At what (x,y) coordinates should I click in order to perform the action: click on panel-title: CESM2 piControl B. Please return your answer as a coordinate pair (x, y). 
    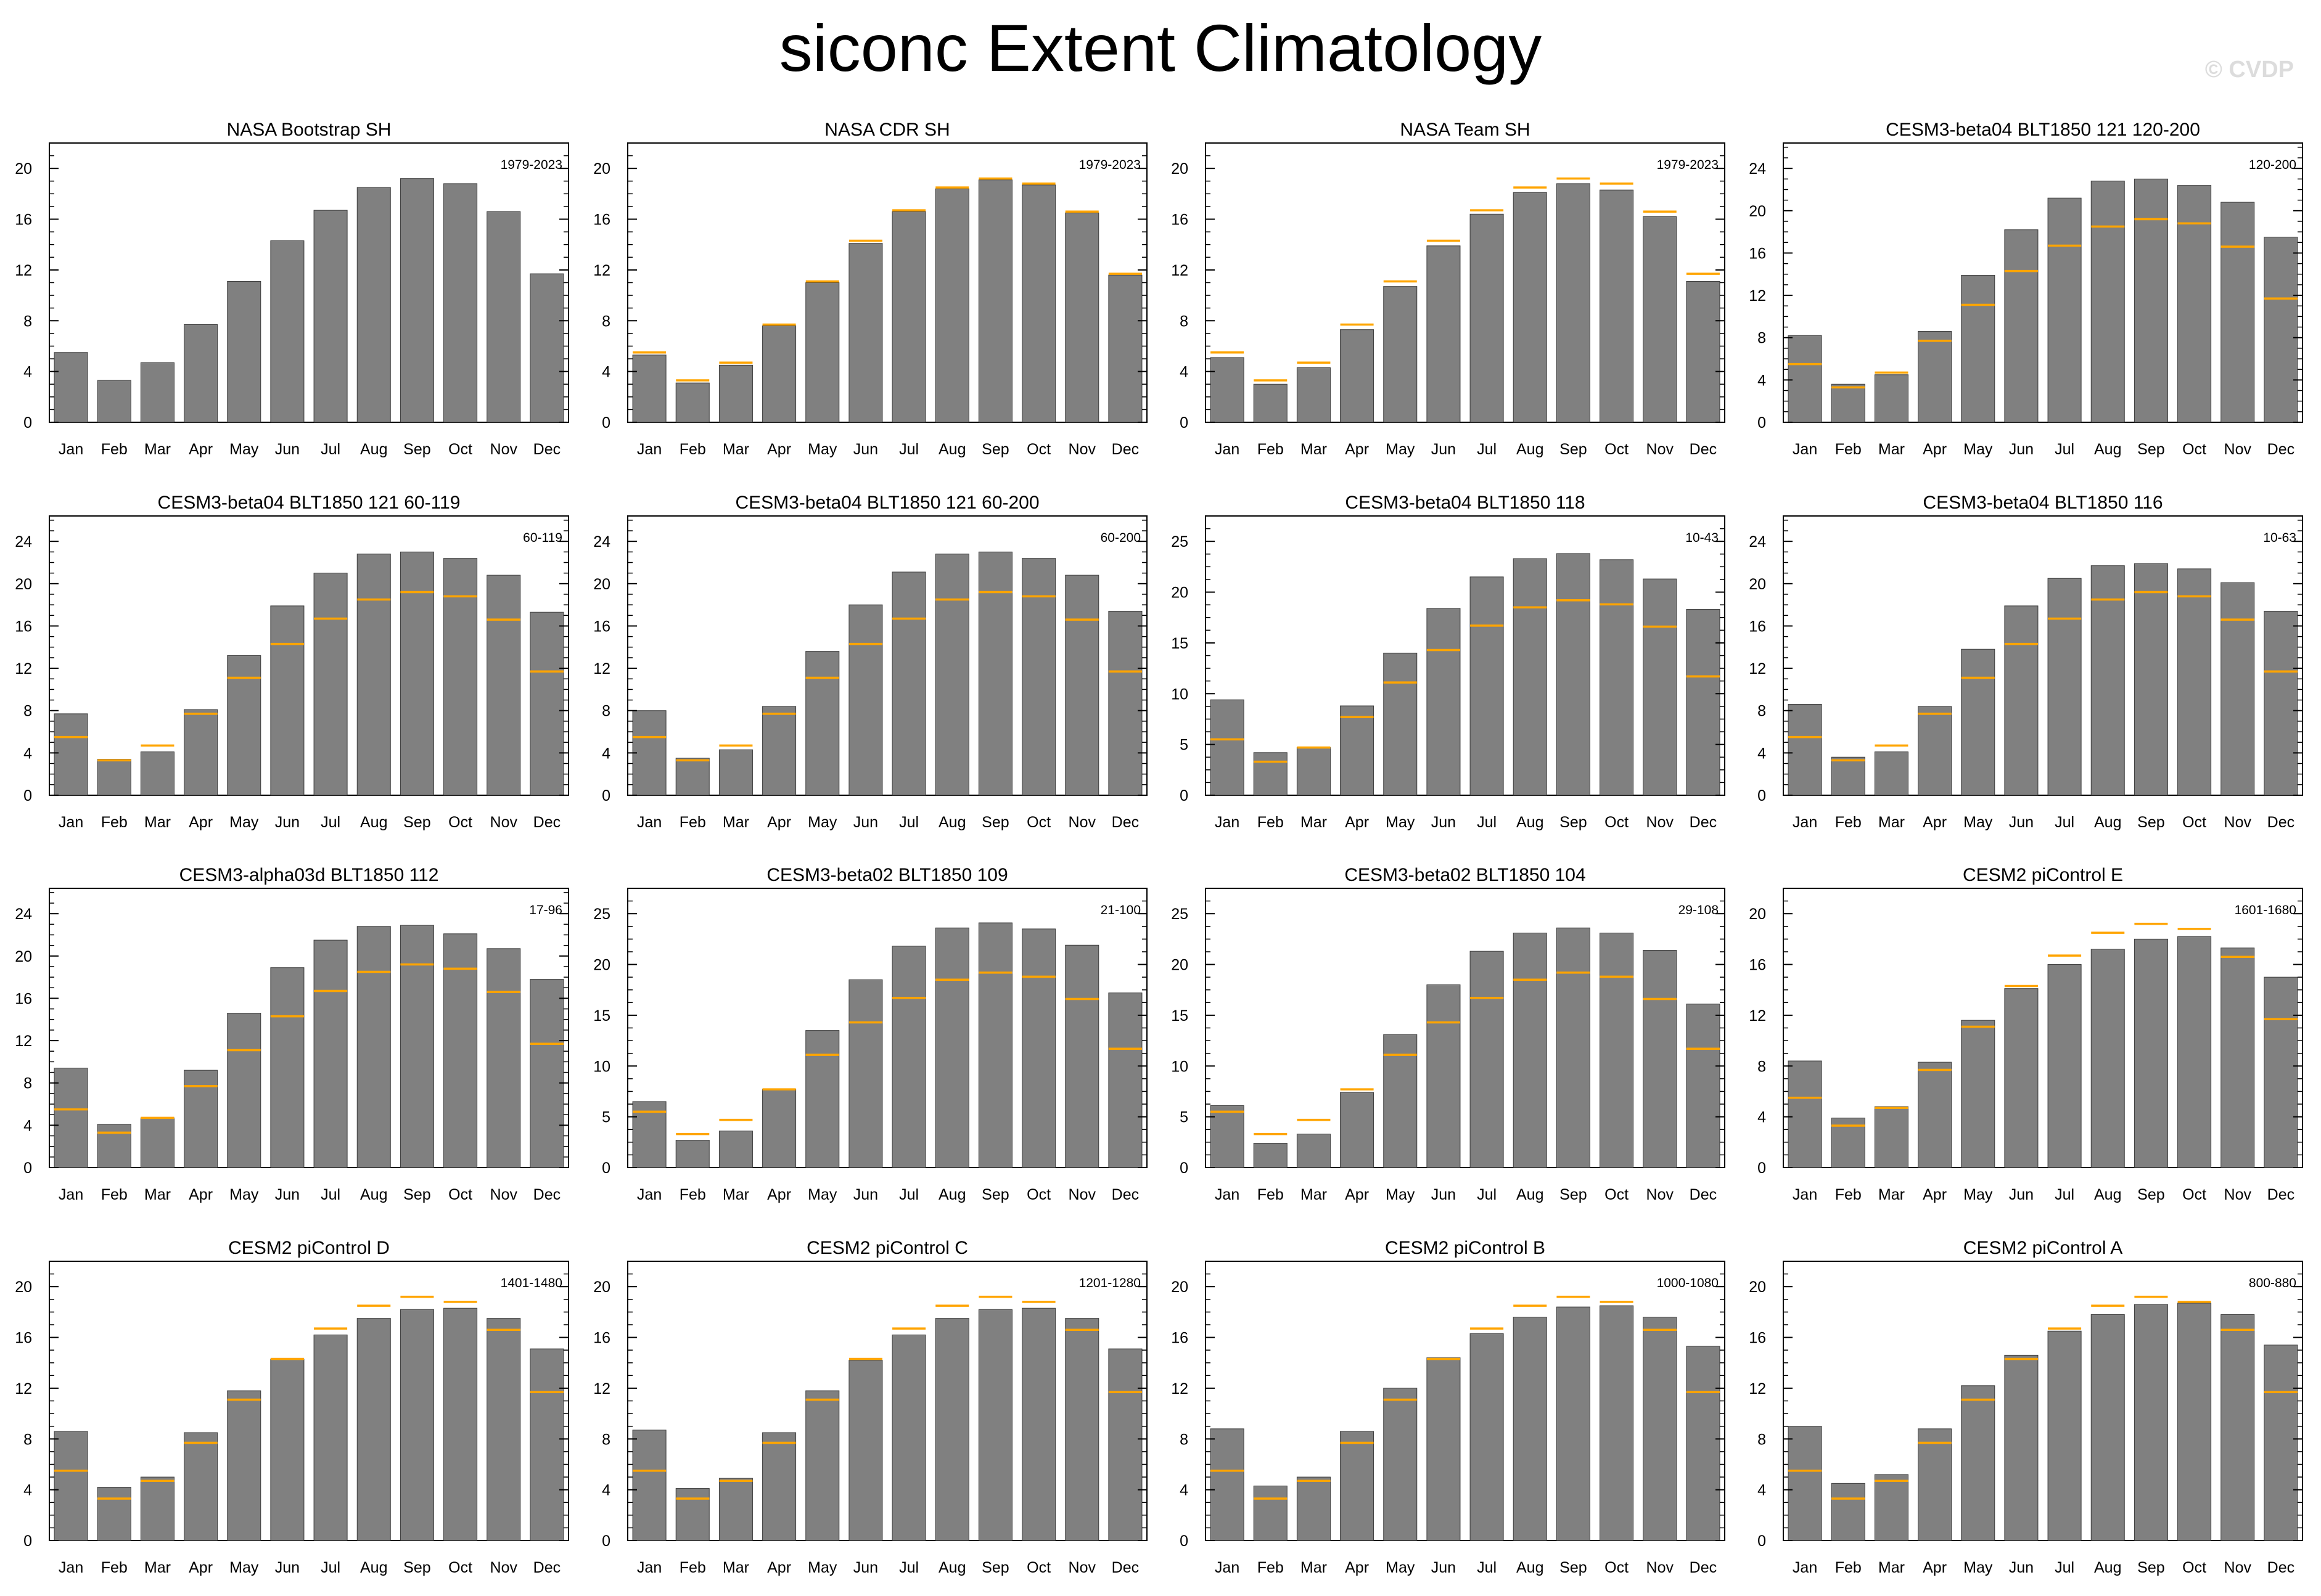
    Looking at the image, I should click on (1465, 1248).